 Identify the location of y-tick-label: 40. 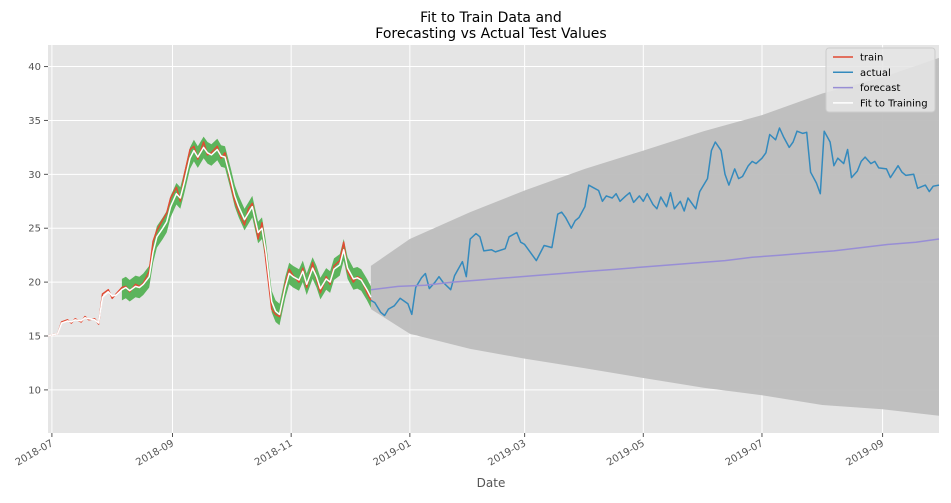
(34, 67).